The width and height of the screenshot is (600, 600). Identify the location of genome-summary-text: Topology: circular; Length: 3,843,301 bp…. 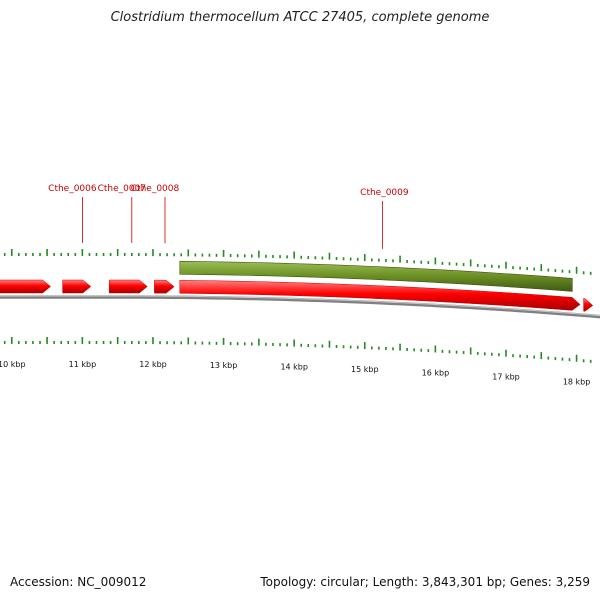
(425, 582).